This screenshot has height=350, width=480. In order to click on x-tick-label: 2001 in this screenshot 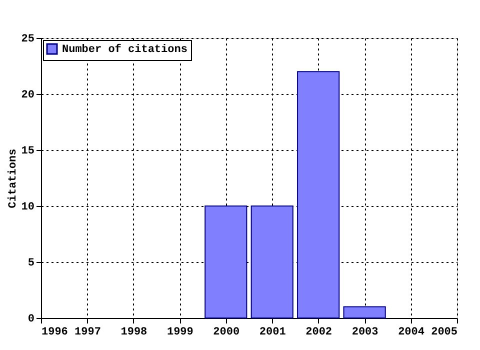, I will do `click(272, 332)`.